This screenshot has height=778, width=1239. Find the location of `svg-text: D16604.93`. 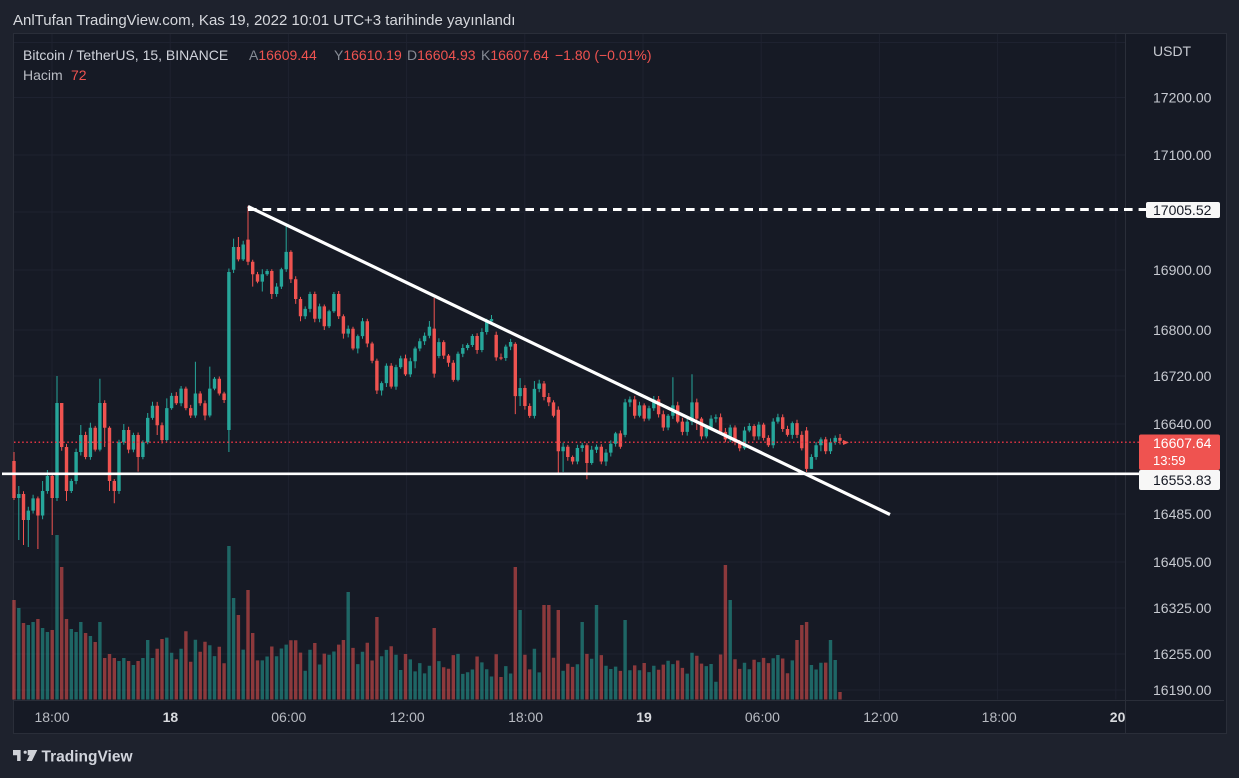

svg-text: D16604.93 is located at coordinates (441, 55).